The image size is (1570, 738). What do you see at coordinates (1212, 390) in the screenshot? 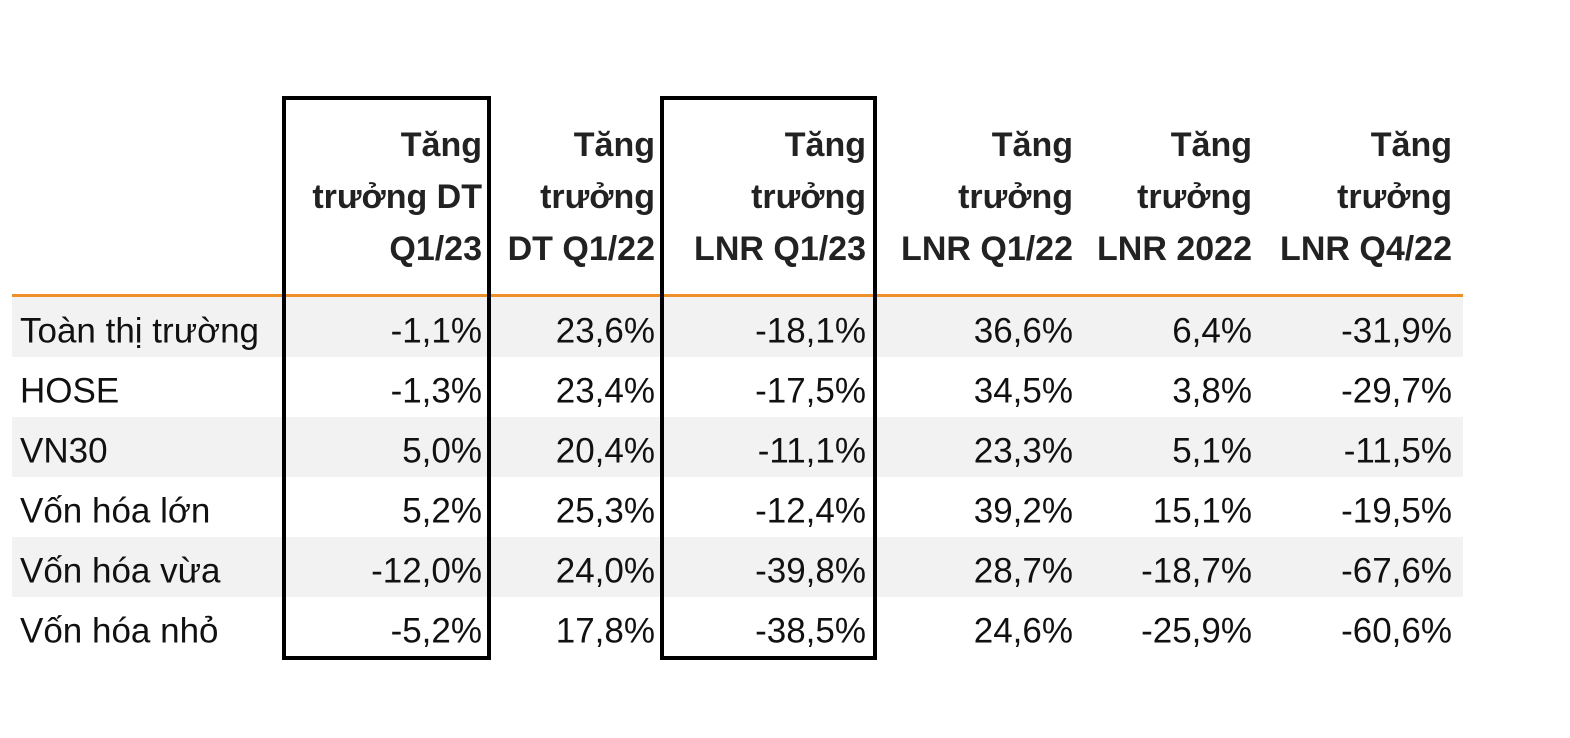
I see `cell: 3,8%` at bounding box center [1212, 390].